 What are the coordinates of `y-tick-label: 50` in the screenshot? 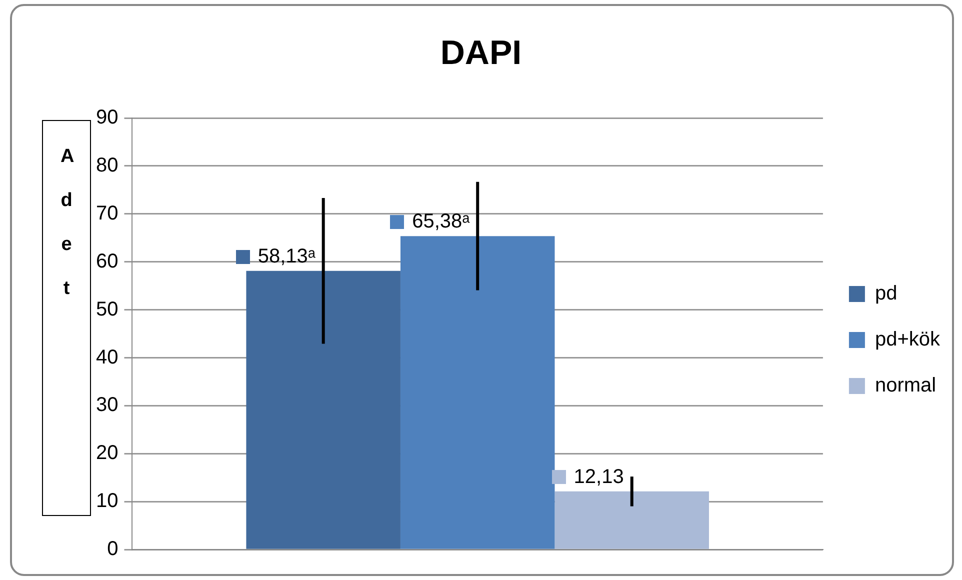 It's located at (107, 309).